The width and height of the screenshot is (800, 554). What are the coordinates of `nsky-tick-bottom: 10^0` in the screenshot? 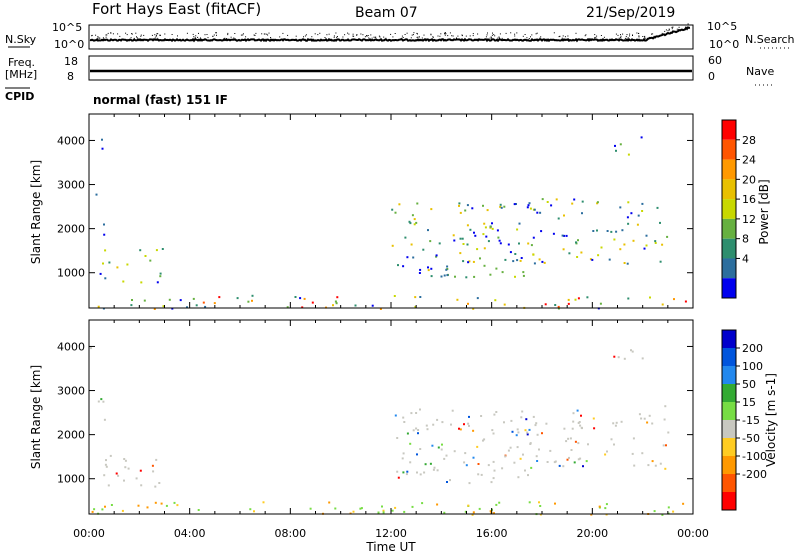 It's located at (69, 44).